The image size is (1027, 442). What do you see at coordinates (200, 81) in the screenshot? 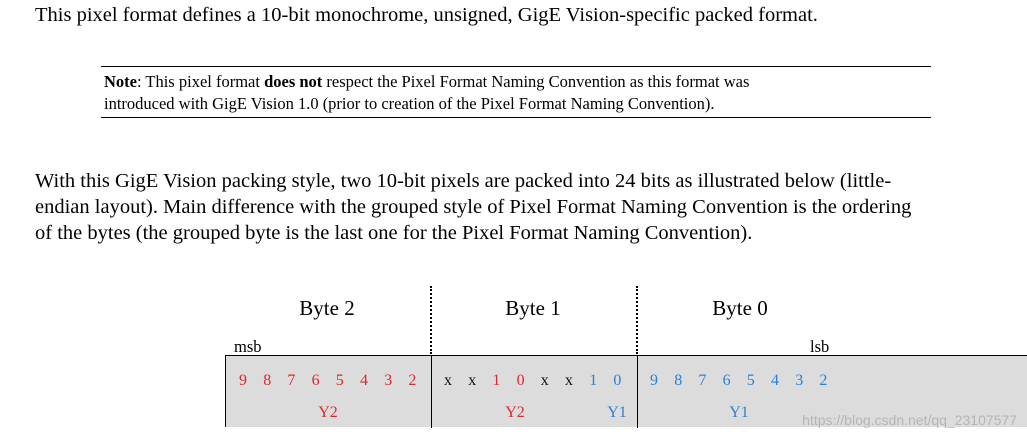
I see `note-text-a: : This pixel format` at bounding box center [200, 81].